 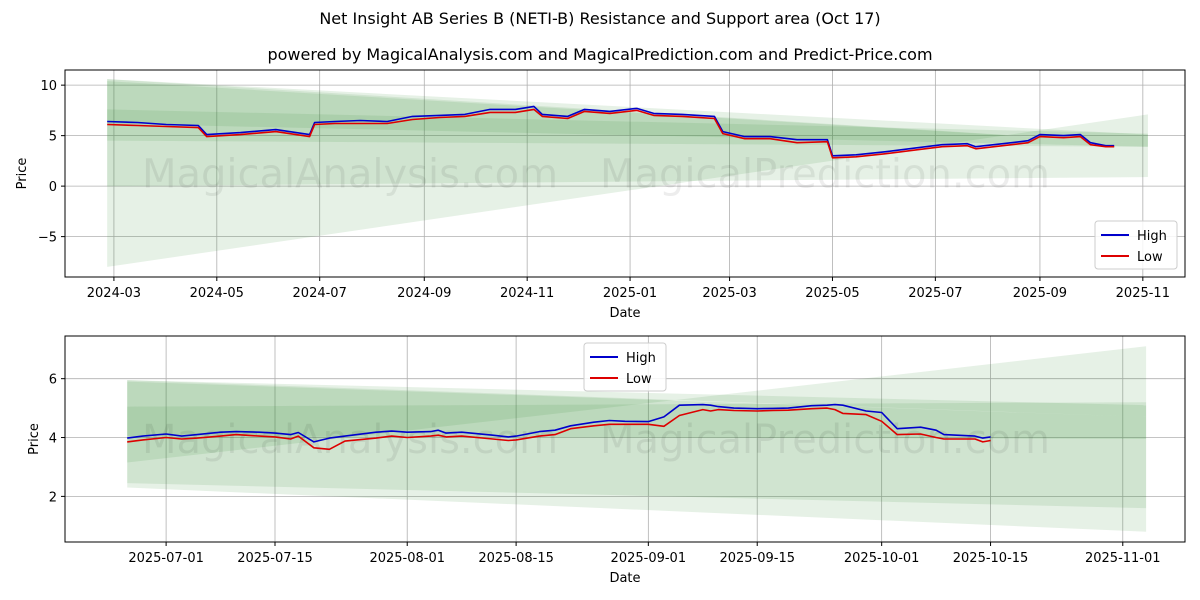 What do you see at coordinates (53, 439) in the screenshot?
I see `y-tick-label: 4` at bounding box center [53, 439].